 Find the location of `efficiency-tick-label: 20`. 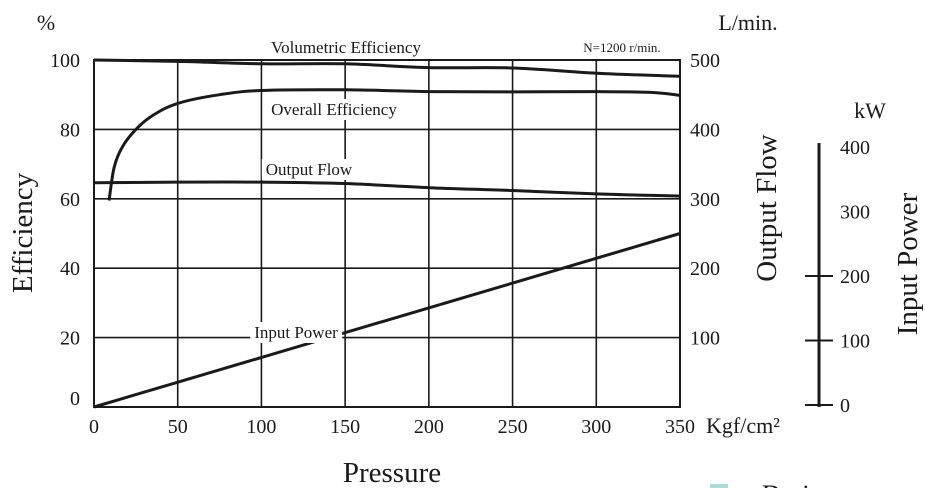

efficiency-tick-label: 20 is located at coordinates (70, 339).